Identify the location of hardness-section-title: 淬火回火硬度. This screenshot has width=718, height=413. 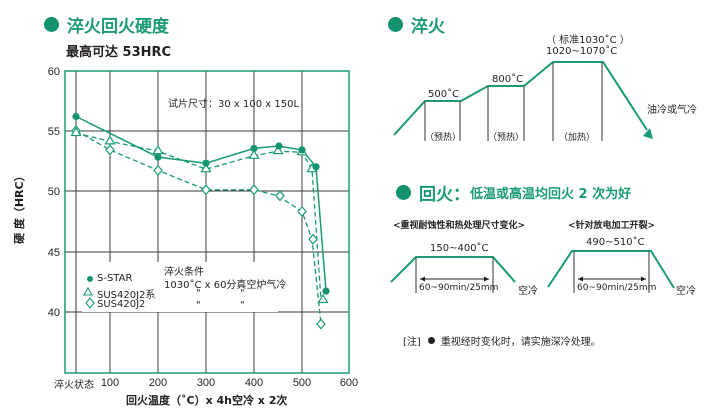
(106, 24).